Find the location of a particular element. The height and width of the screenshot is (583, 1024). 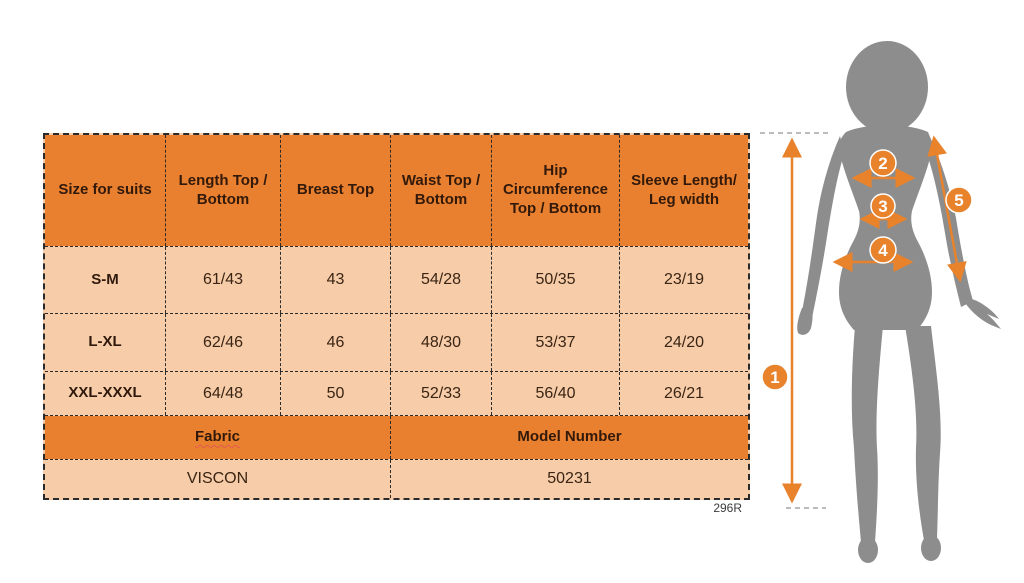

table-cell: 43 is located at coordinates (336, 280).